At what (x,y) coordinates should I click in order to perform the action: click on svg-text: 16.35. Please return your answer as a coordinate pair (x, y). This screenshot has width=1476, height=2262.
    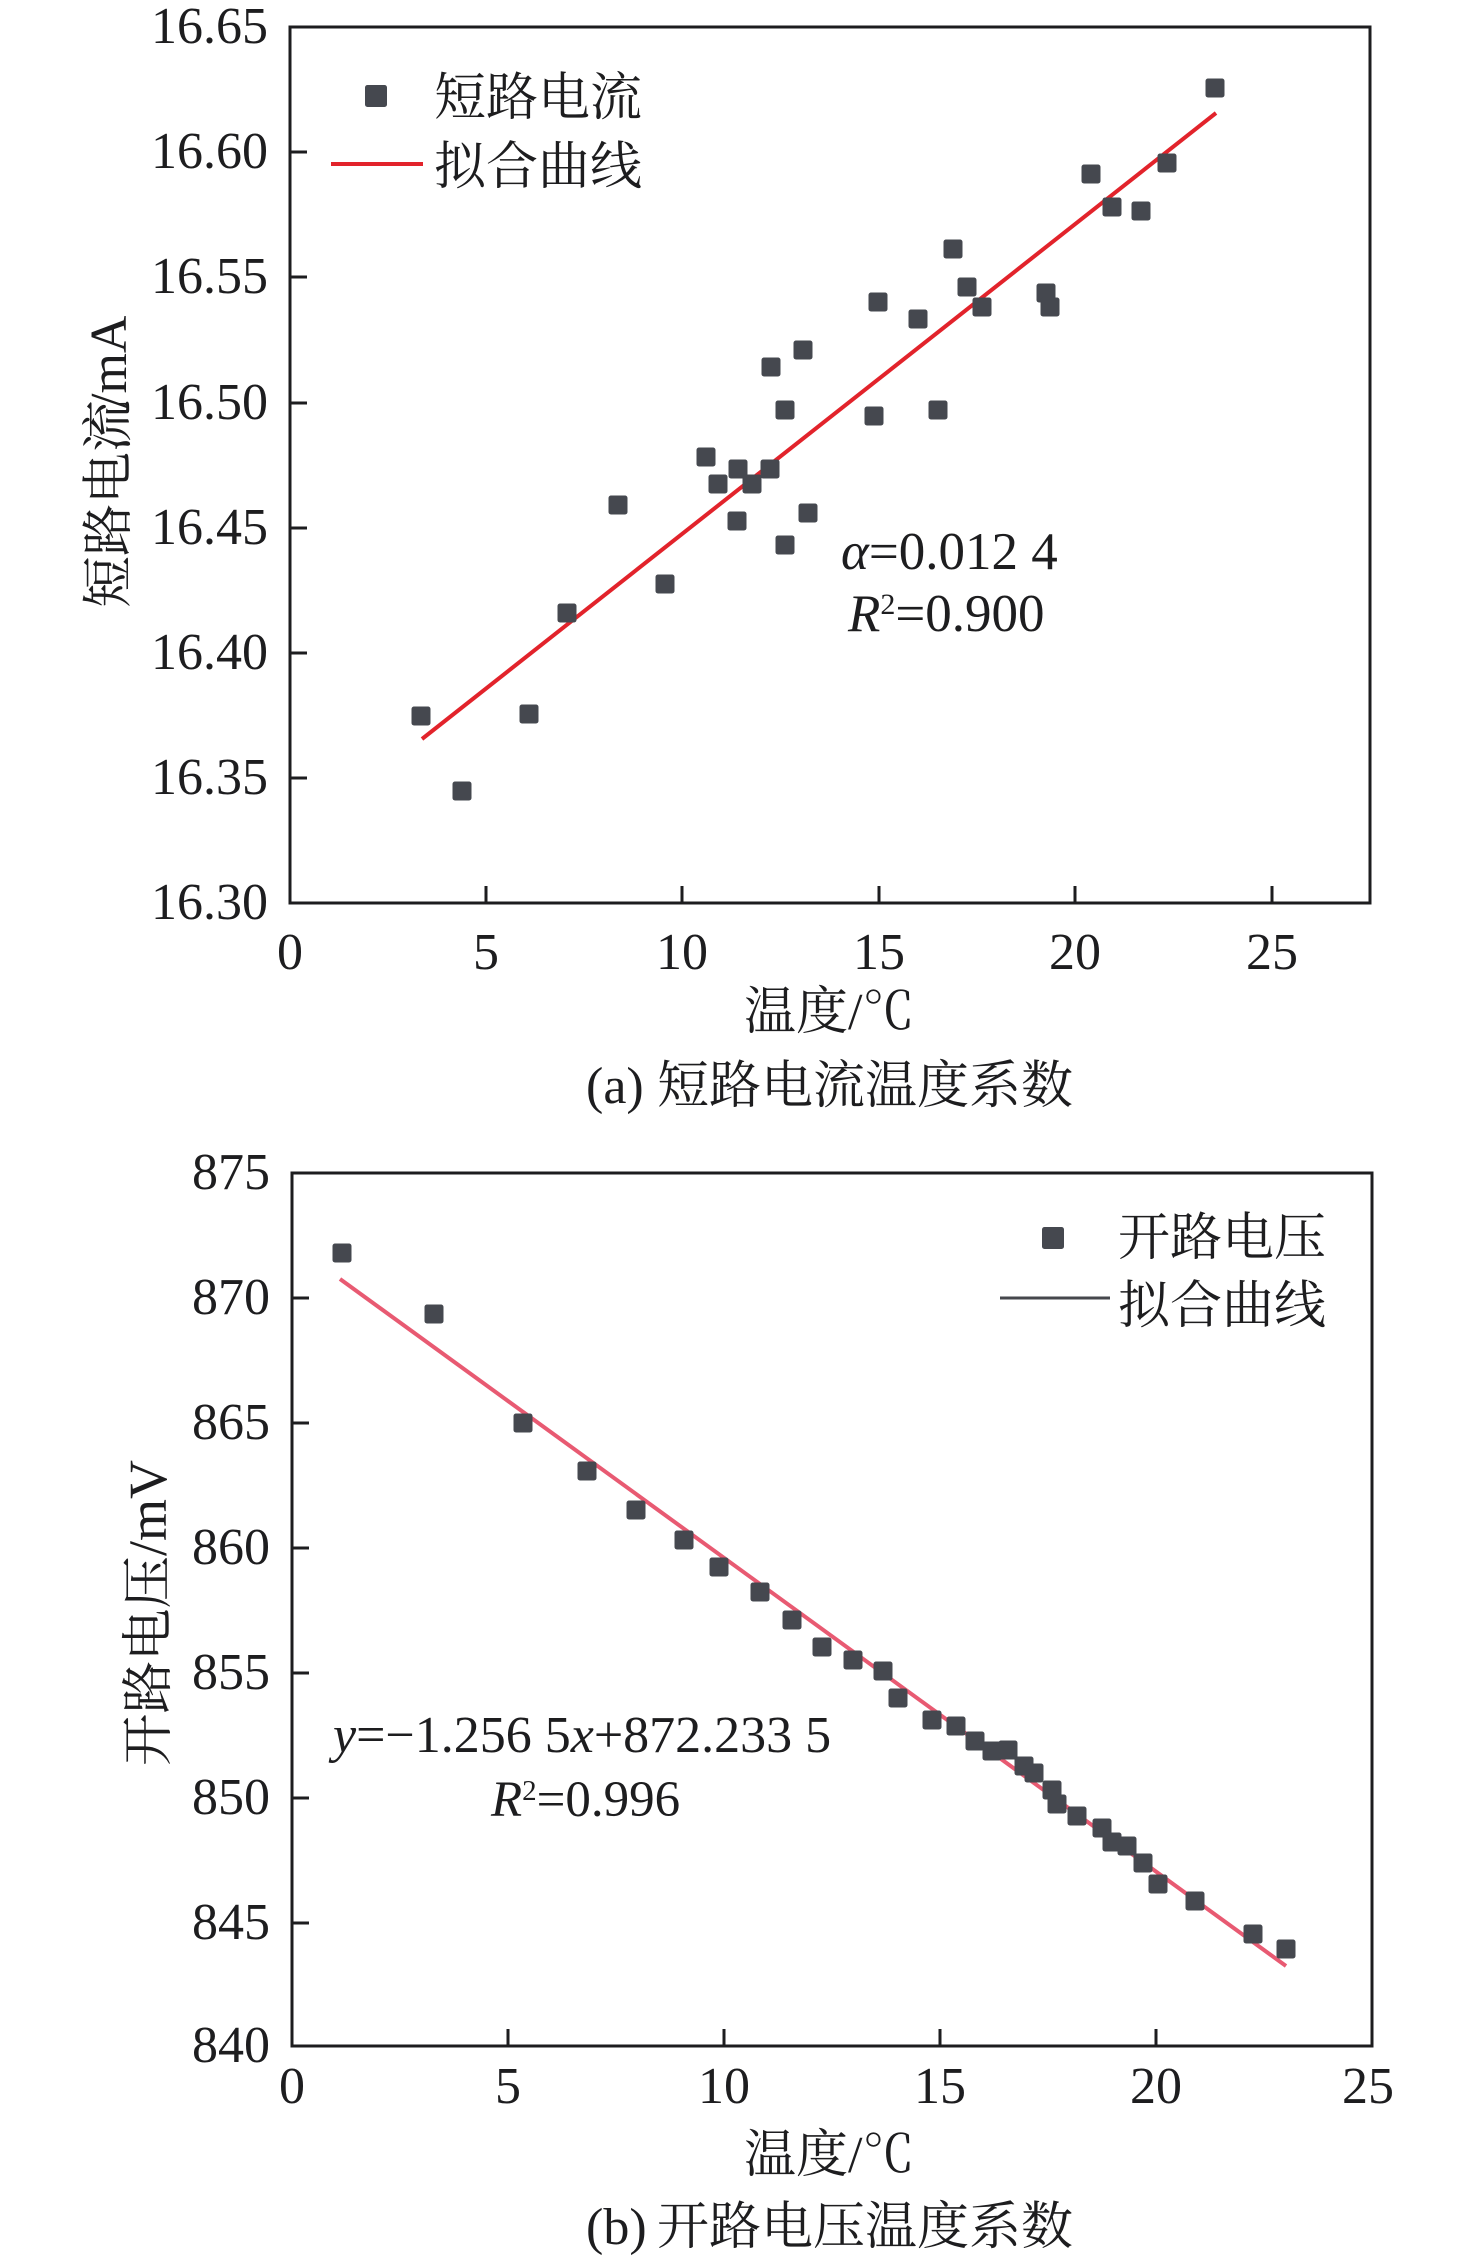
    Looking at the image, I should click on (209, 777).